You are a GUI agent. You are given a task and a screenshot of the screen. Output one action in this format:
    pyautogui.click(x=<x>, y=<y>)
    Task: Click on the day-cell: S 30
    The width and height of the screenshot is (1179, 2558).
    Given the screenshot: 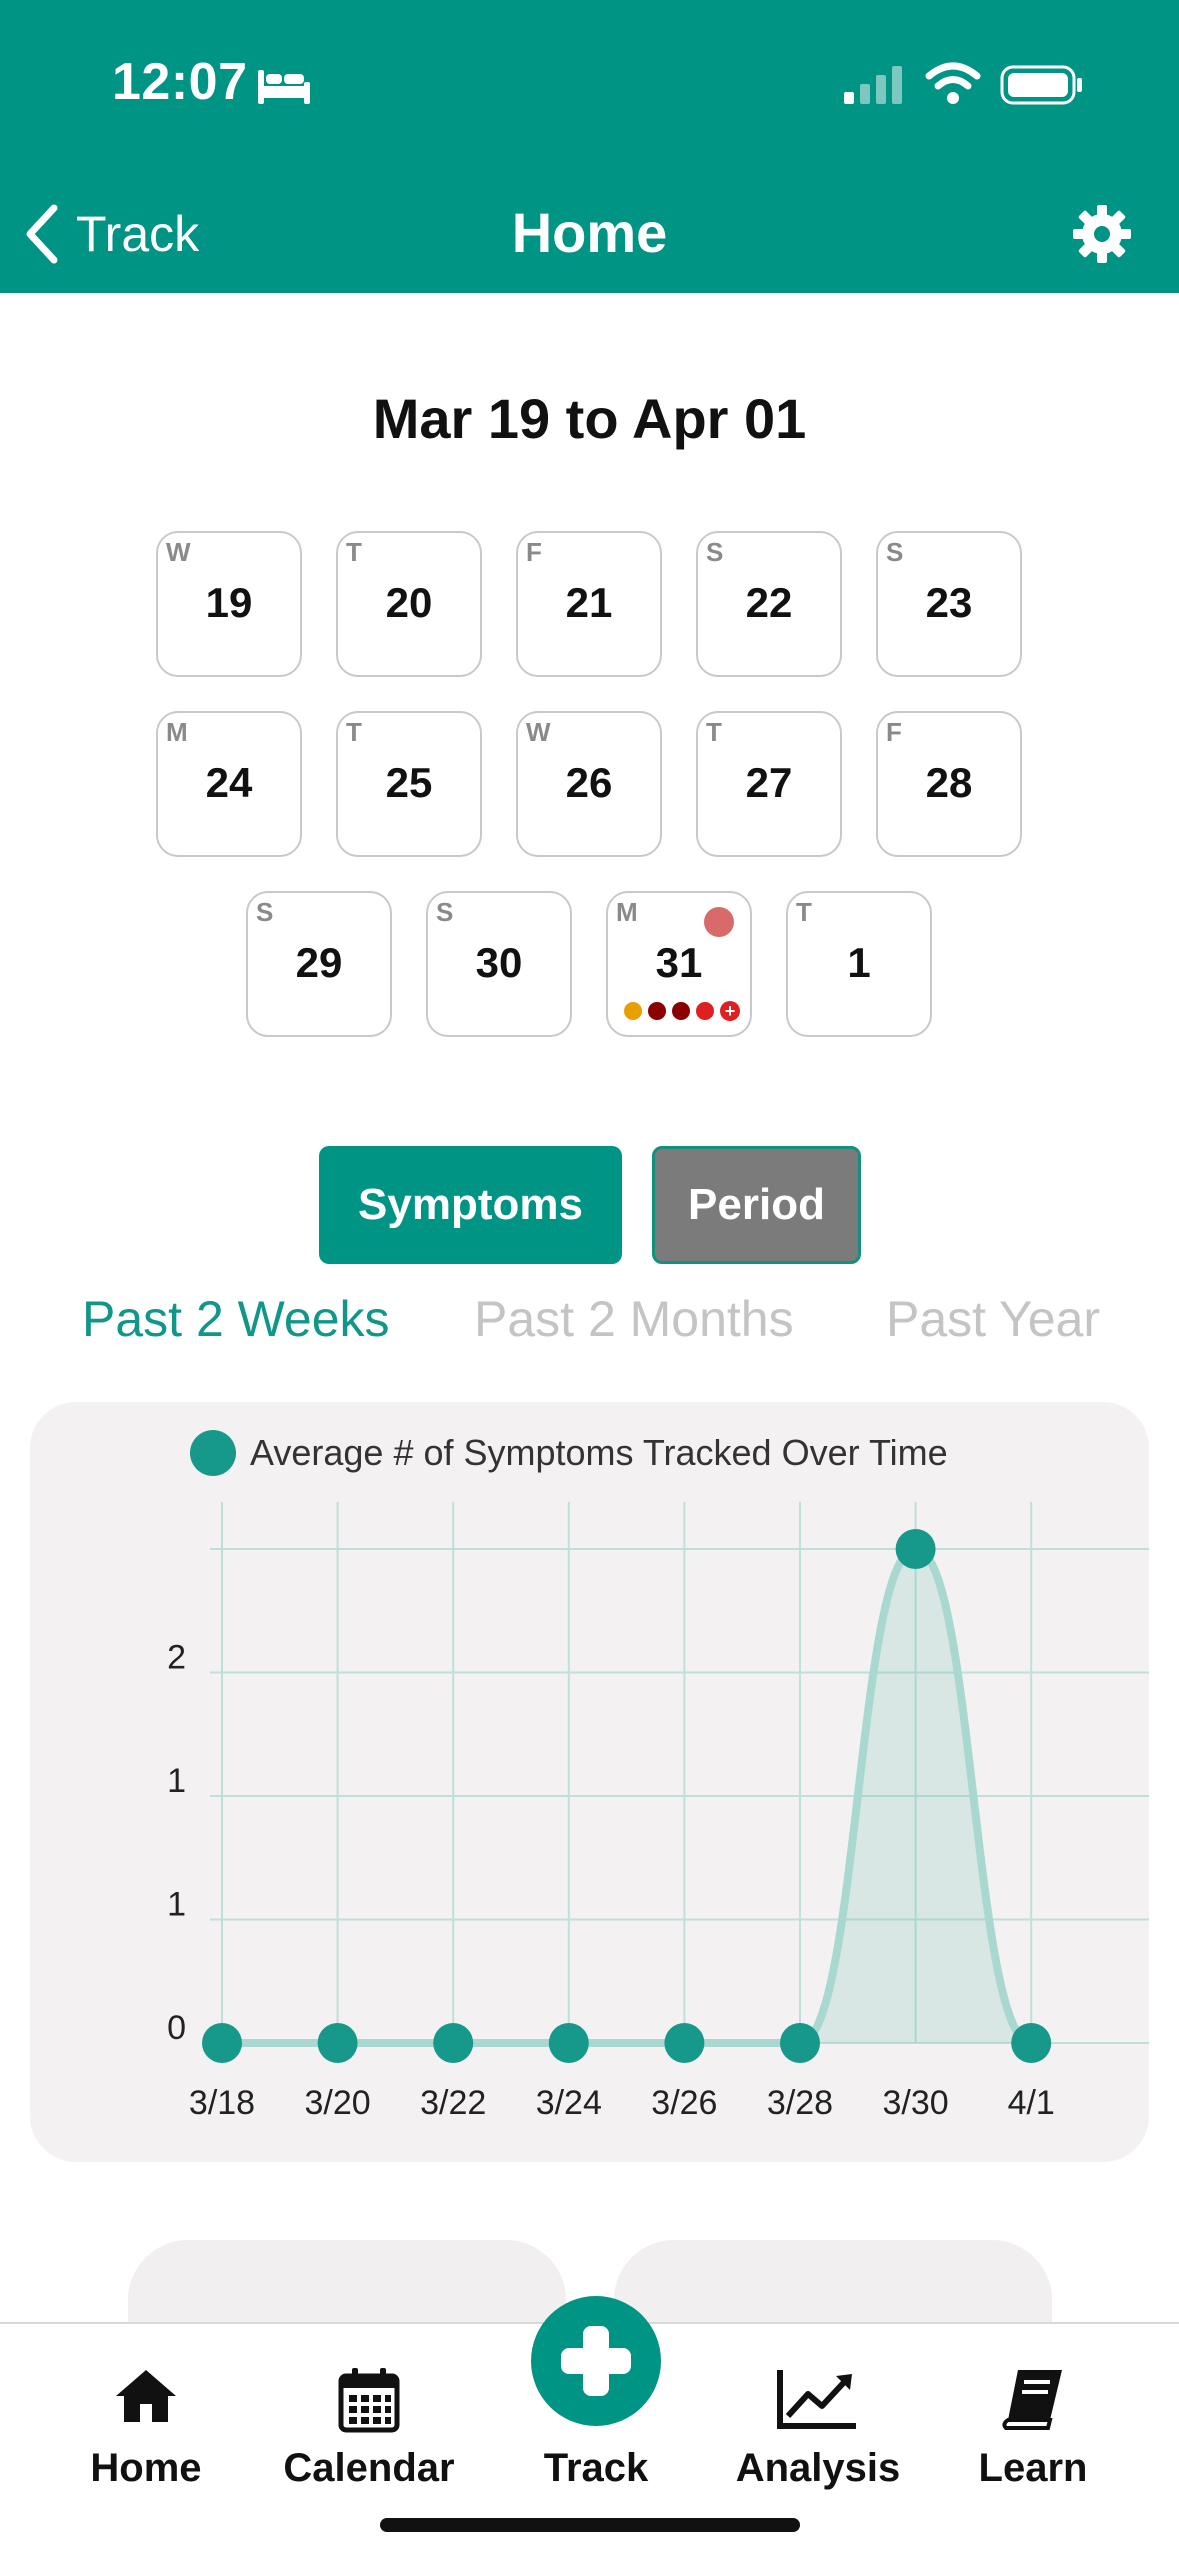 What is the action you would take?
    pyautogui.click(x=499, y=964)
    